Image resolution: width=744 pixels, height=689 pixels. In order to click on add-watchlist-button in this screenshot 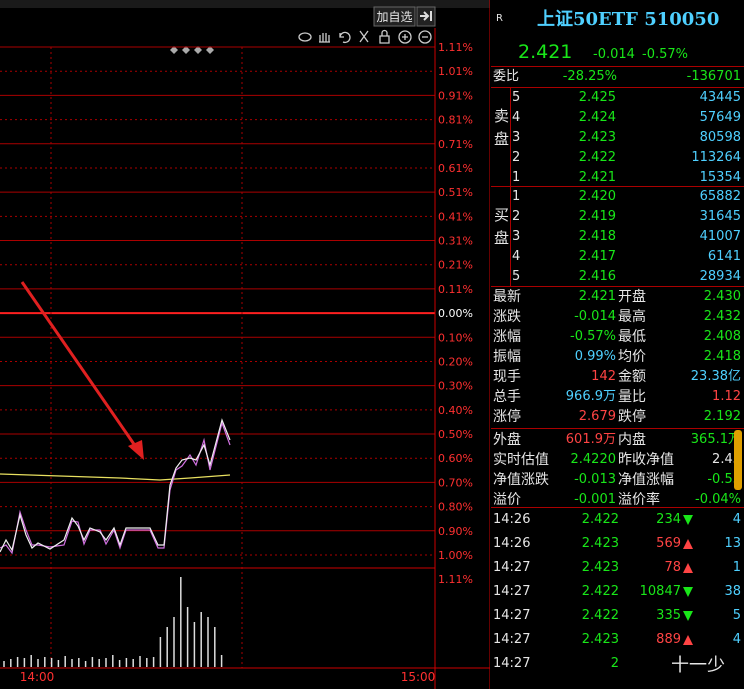, I will do `click(394, 16)`.